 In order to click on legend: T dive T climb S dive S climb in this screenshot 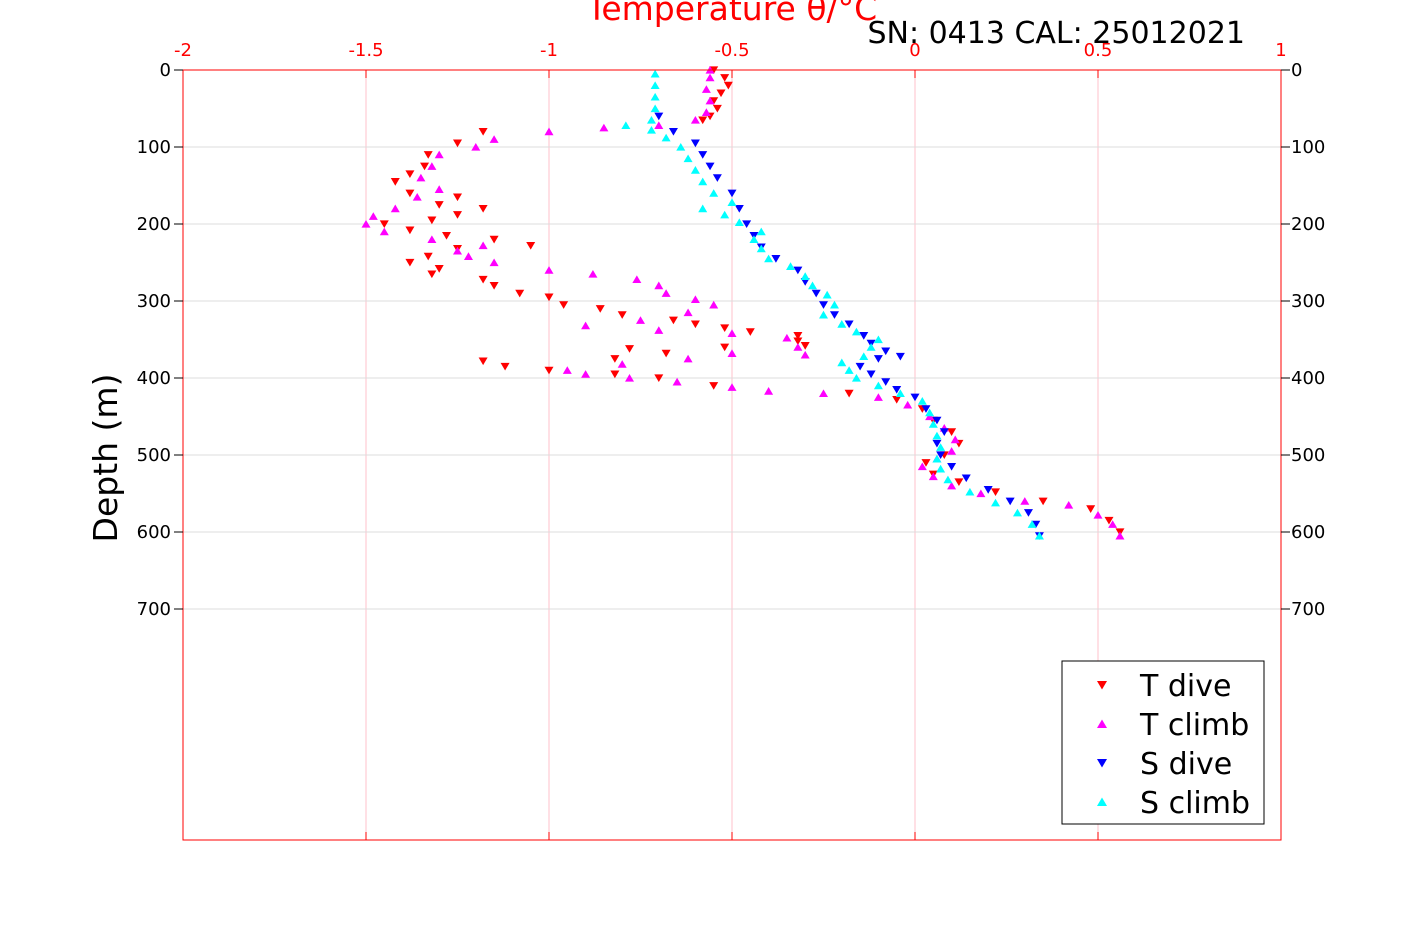, I will do `click(1163, 742)`.